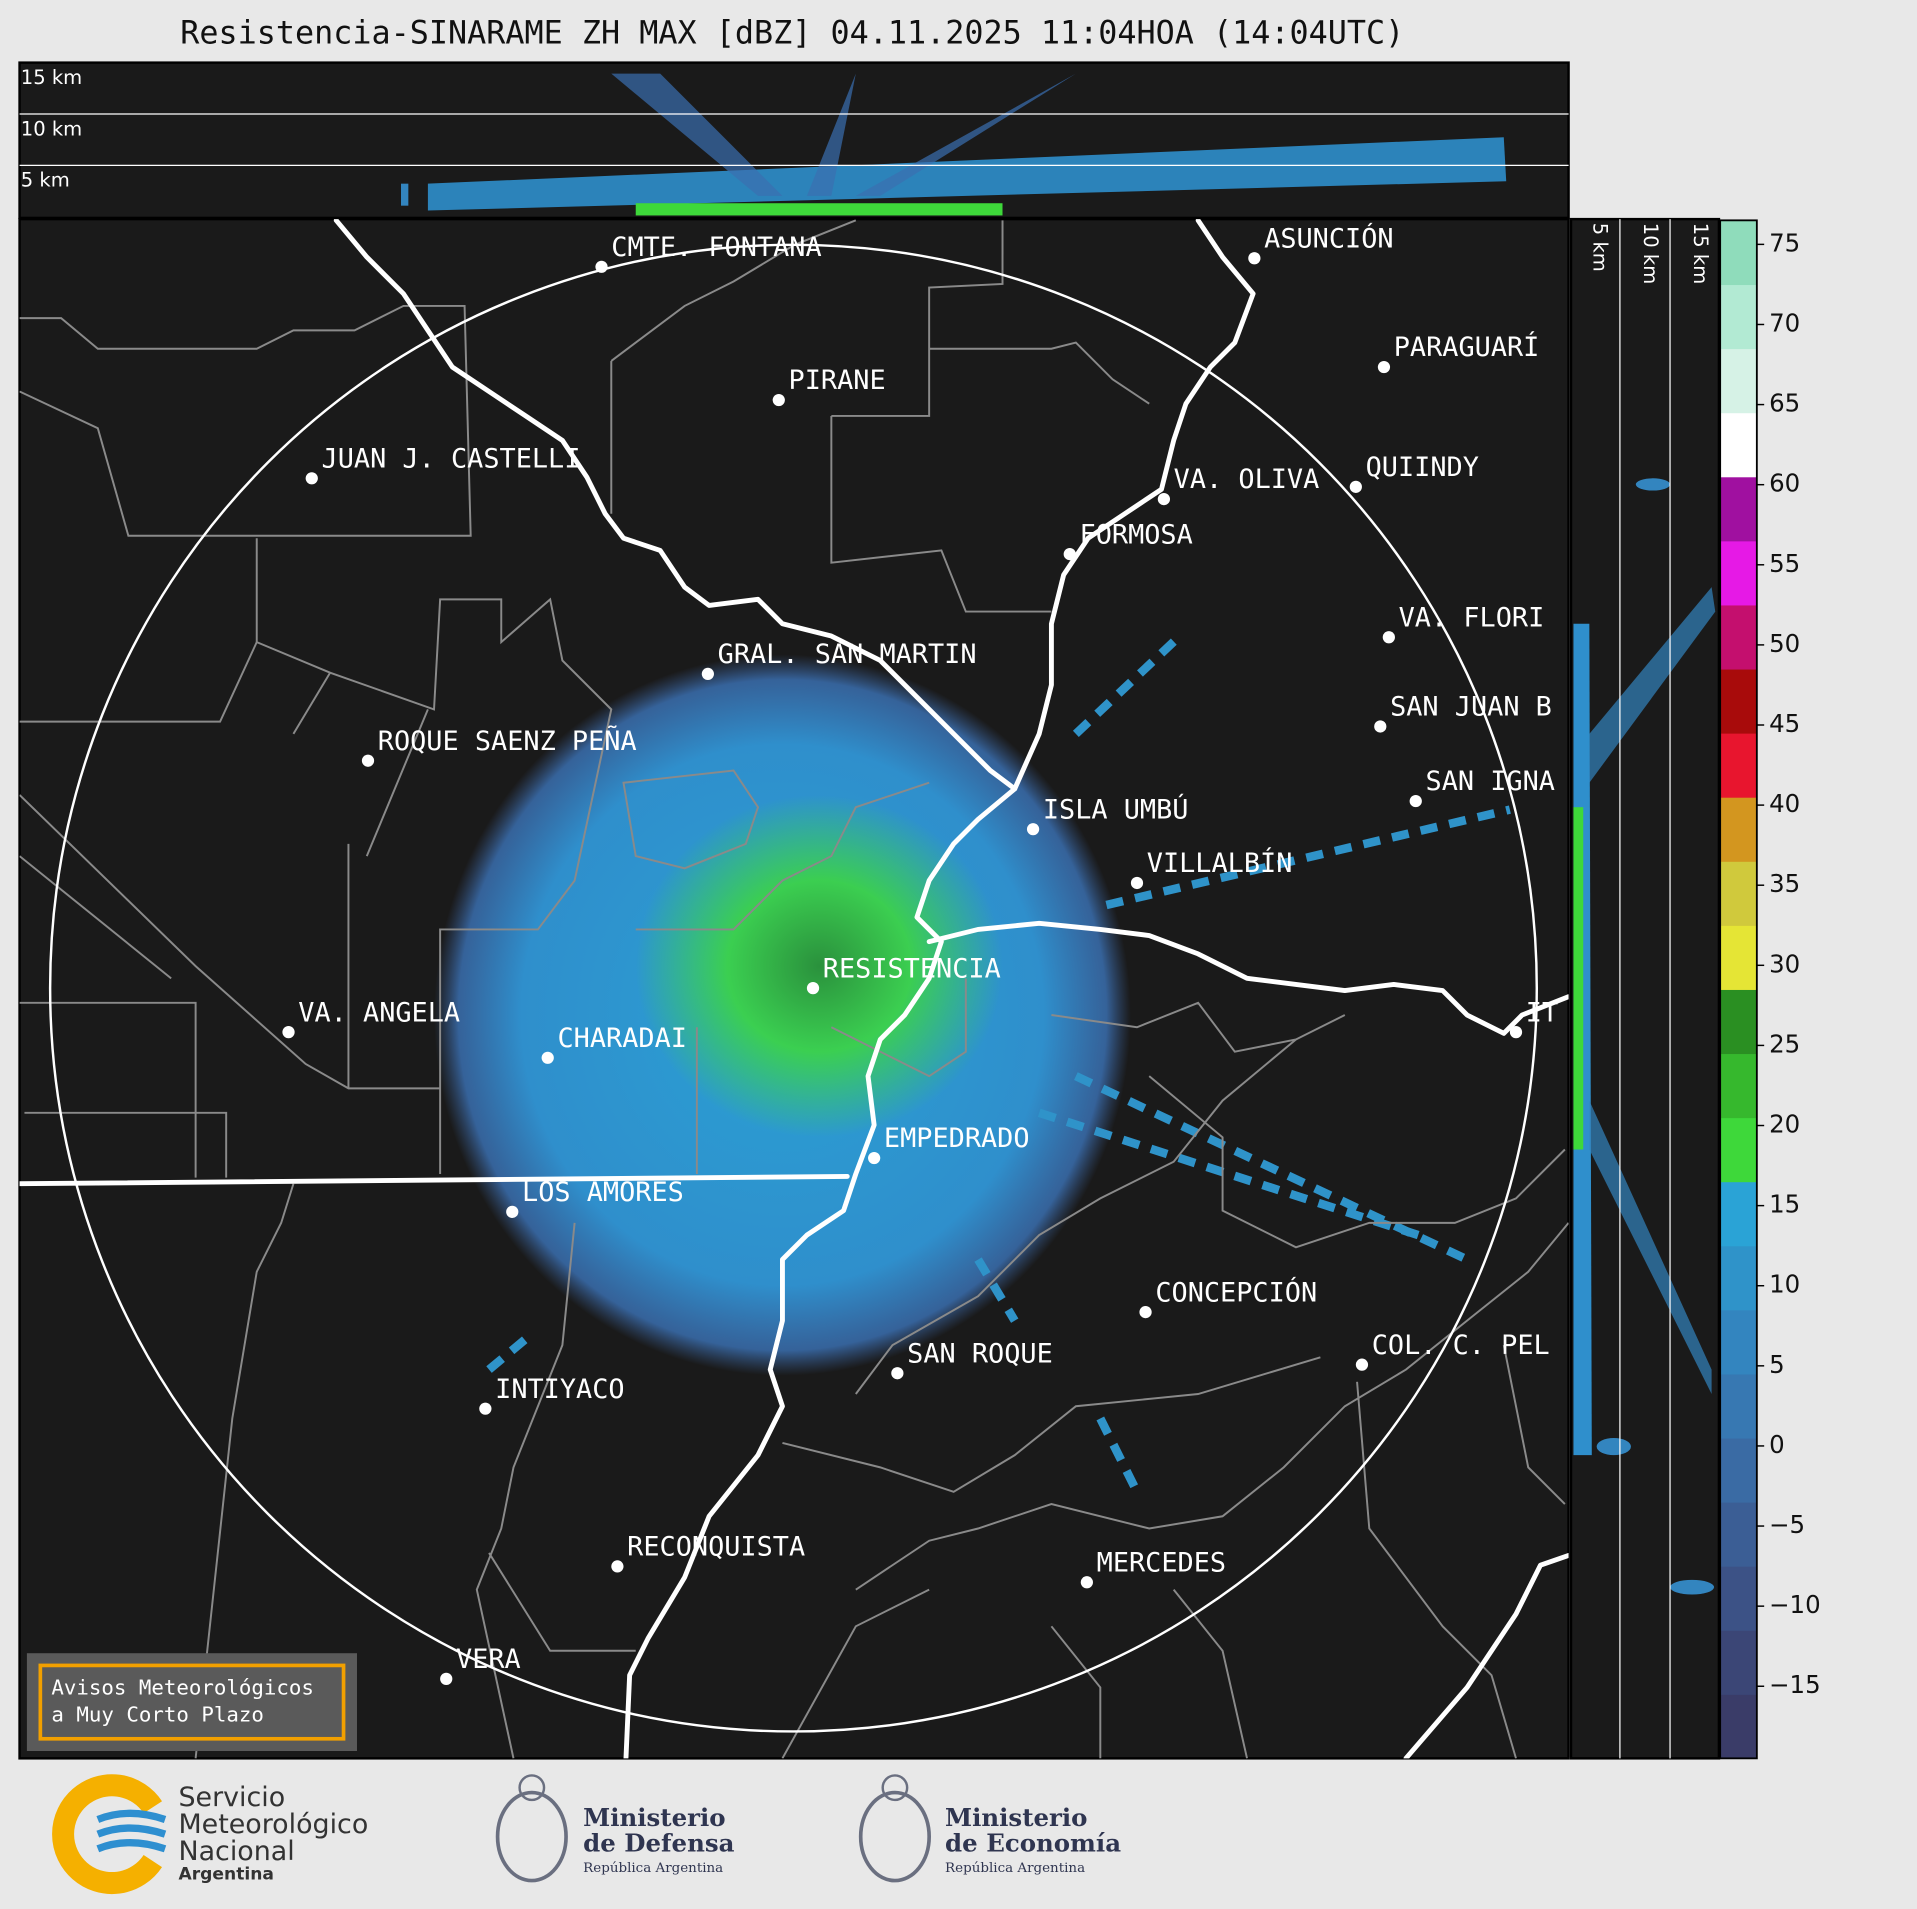 This screenshot has height=1909, width=1917. I want to click on notice-text: a Muy Corto Plazo, so click(157, 1715).